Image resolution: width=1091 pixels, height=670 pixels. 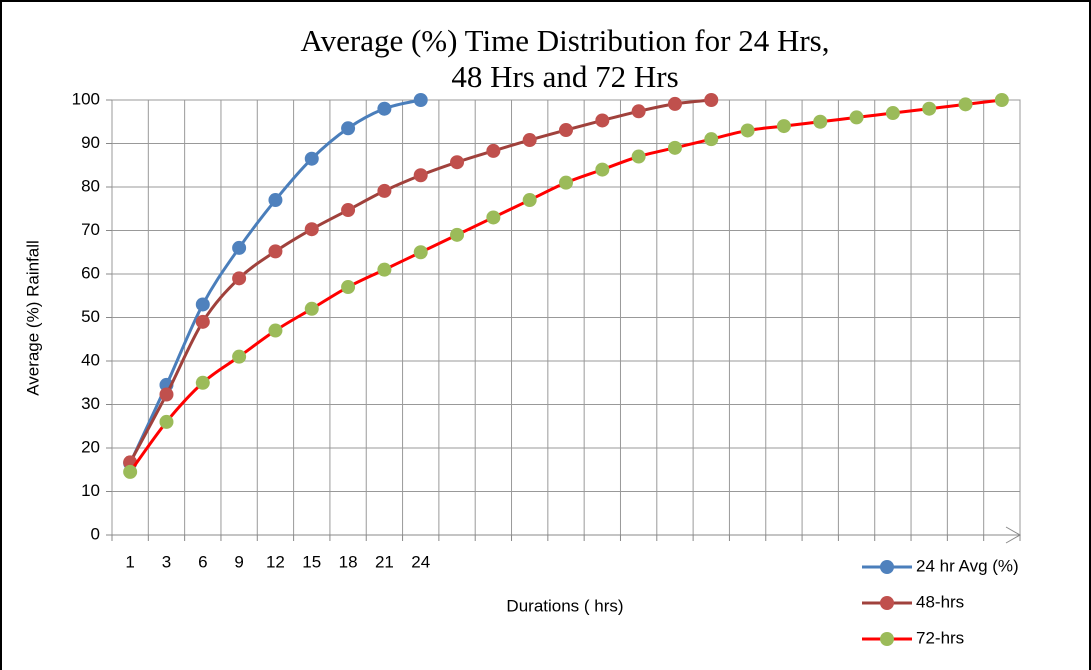 I want to click on y-tick-label: 0, so click(x=95, y=533).